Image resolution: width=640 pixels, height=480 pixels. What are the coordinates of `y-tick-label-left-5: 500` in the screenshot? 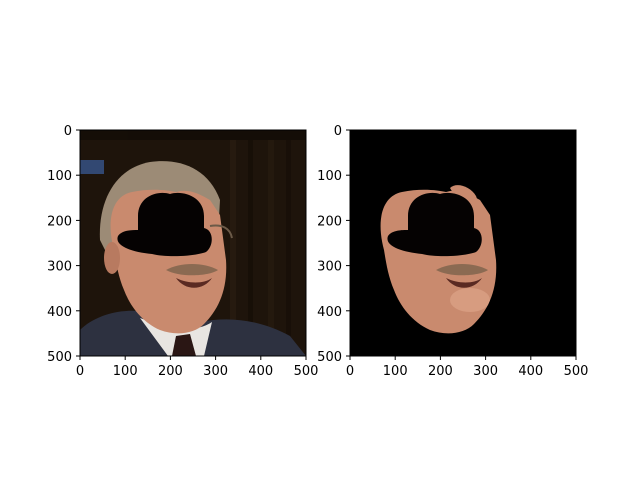 It's located at (59, 357).